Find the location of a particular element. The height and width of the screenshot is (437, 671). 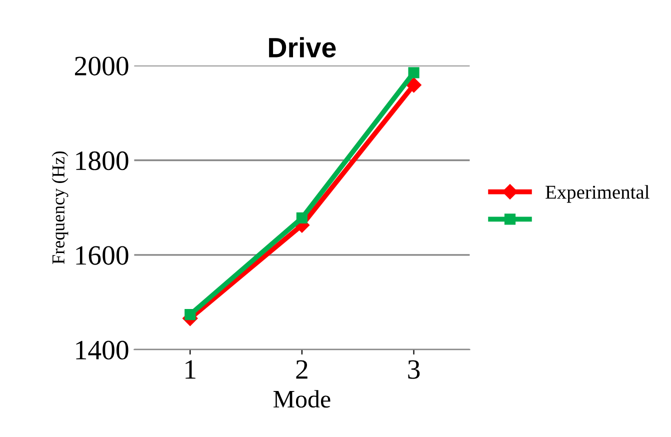

x-axis-title: Mode is located at coordinates (302, 399).